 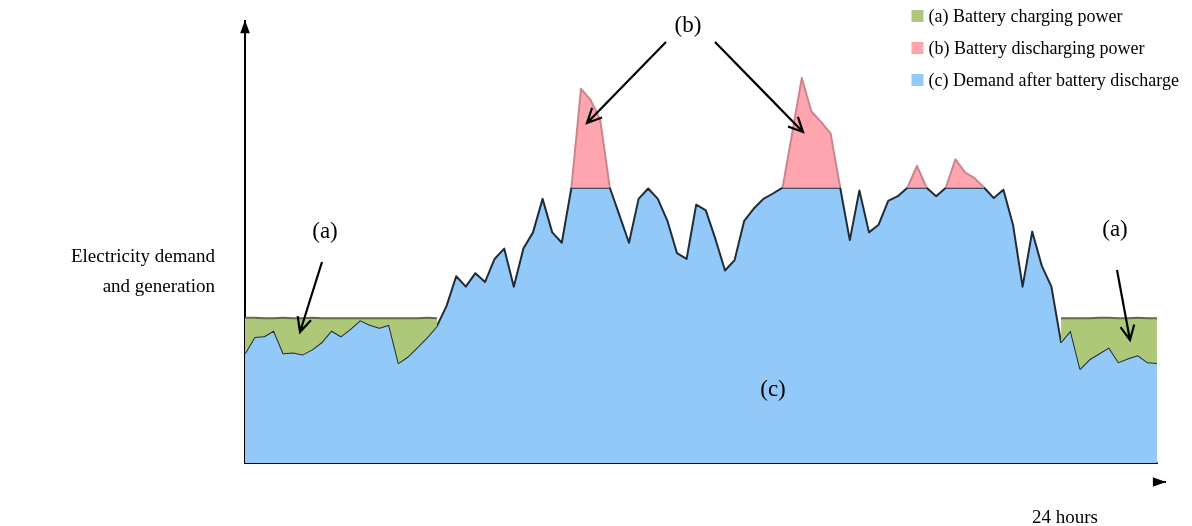 What do you see at coordinates (773, 388) in the screenshot?
I see `annotation: (c)` at bounding box center [773, 388].